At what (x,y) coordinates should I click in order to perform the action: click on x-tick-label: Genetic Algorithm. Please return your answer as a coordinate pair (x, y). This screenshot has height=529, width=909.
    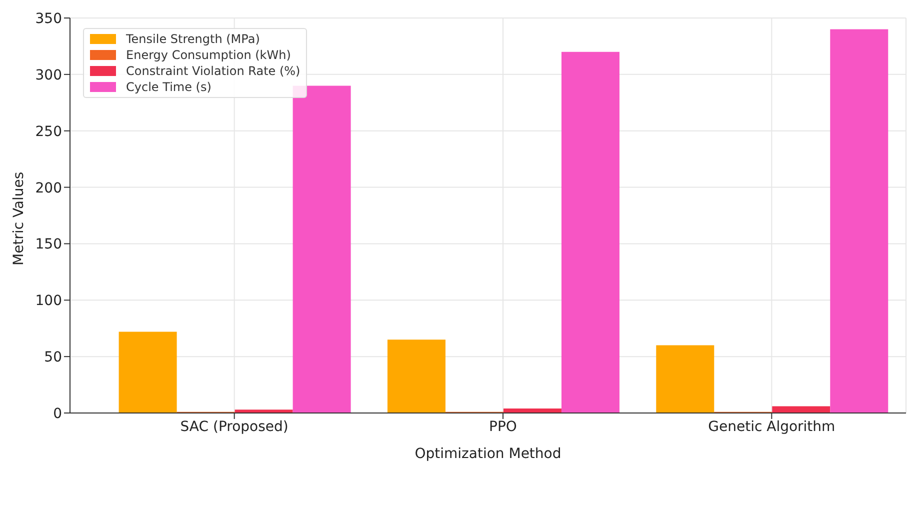
    Looking at the image, I should click on (772, 426).